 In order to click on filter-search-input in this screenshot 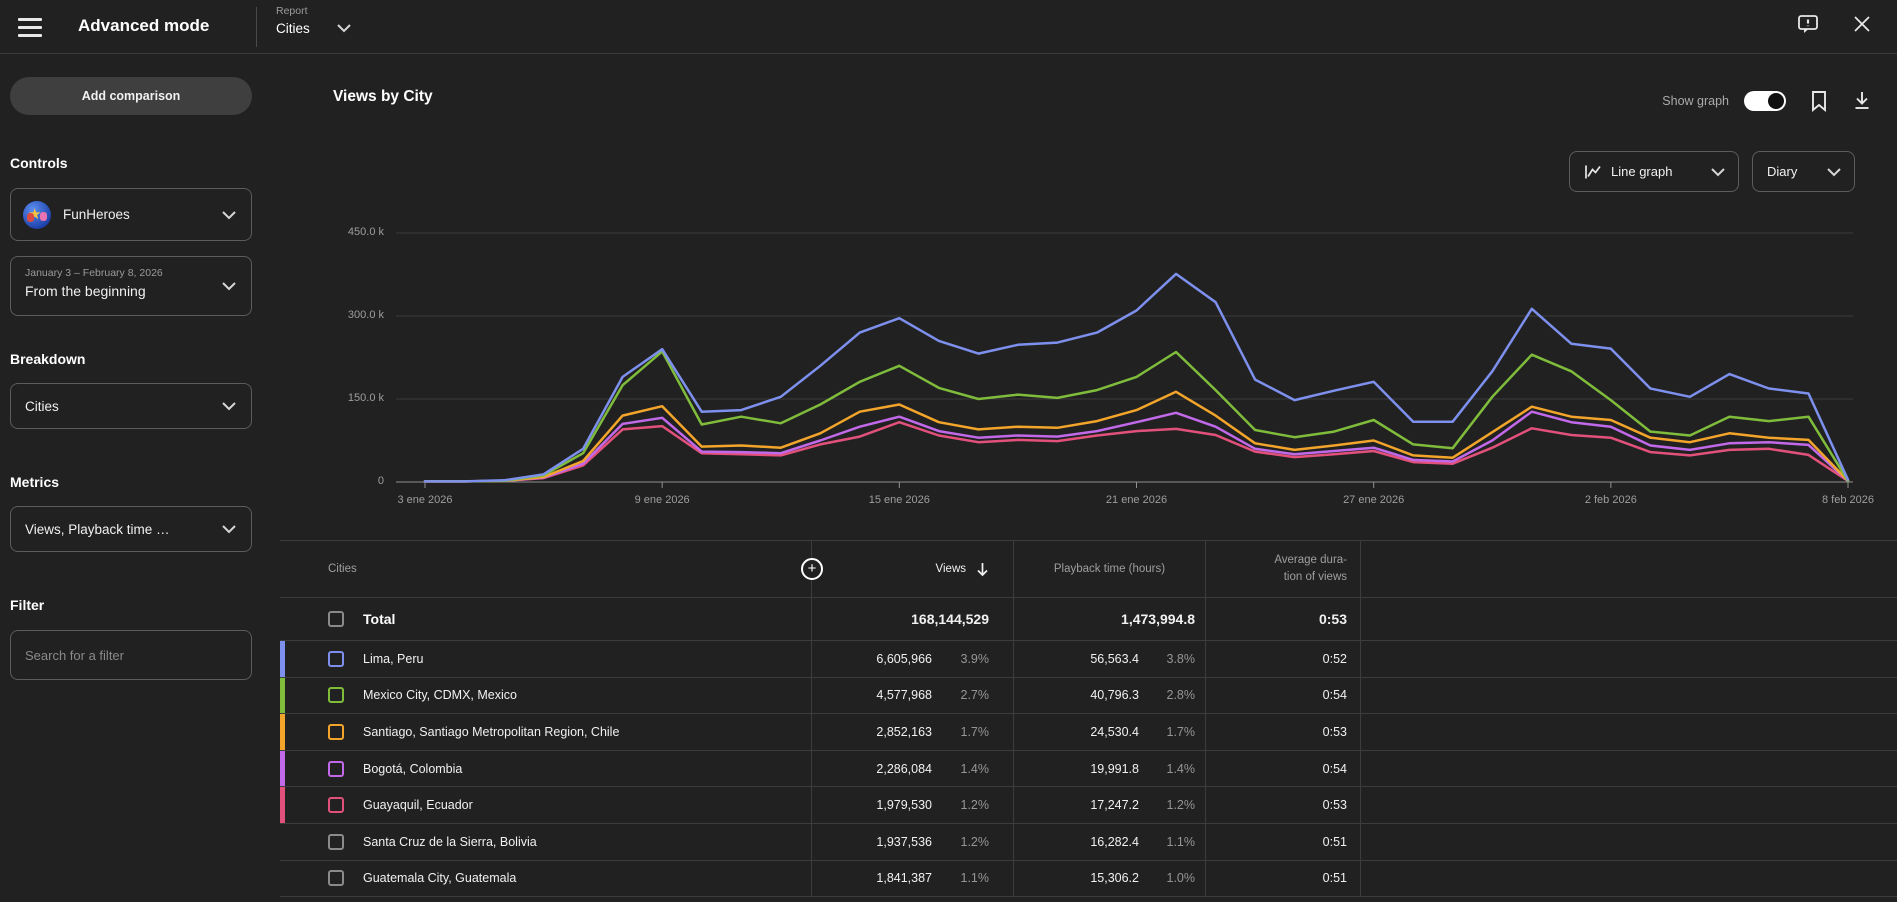, I will do `click(131, 655)`.